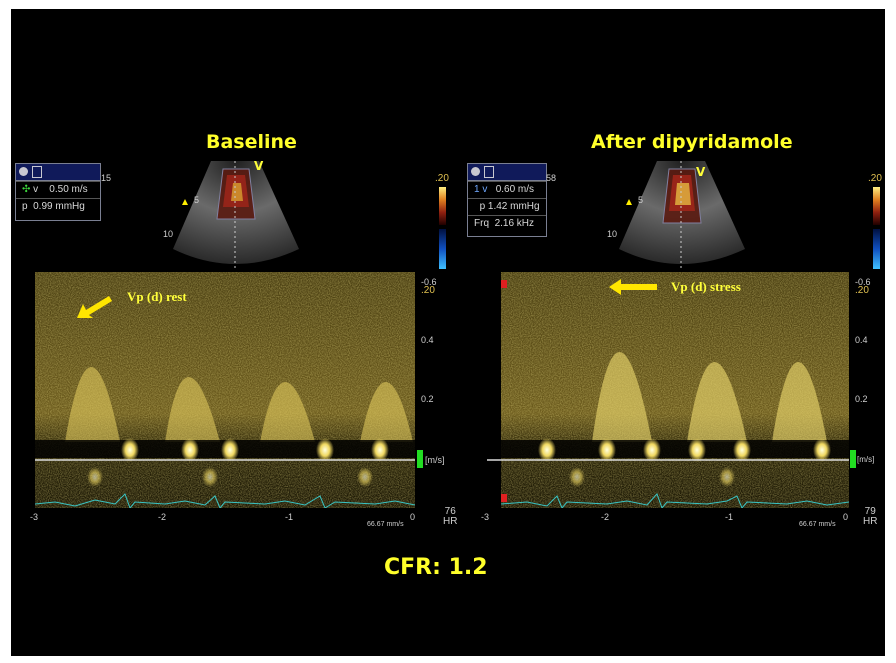  Describe the element at coordinates (236, 215) in the screenshot. I see `baseline-echo-sector` at that location.